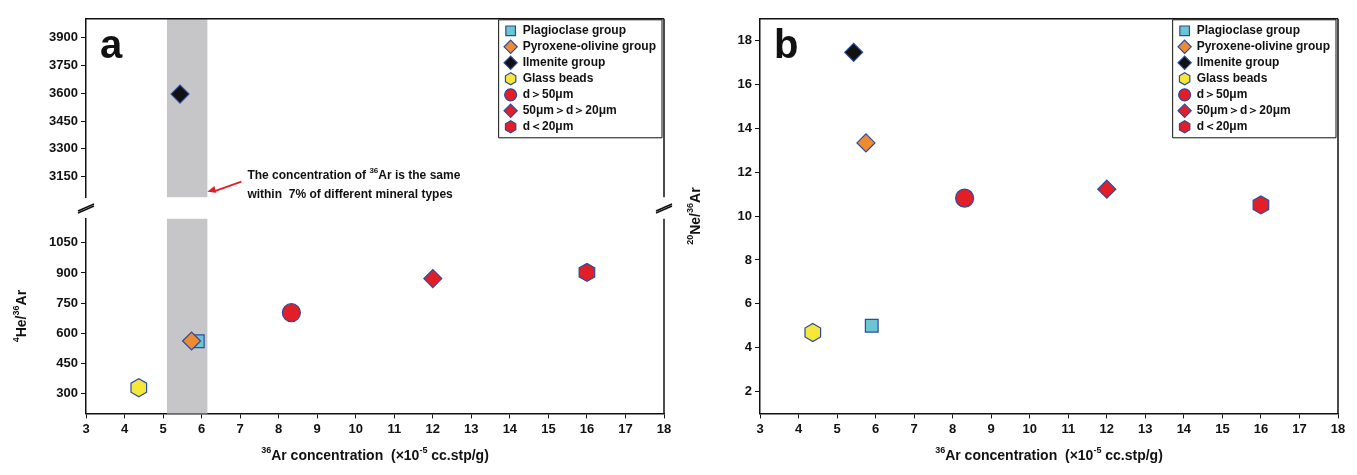 The width and height of the screenshot is (1357, 475). Describe the element at coordinates (67, 392) in the screenshot. I see `y-tick-label: 300` at that location.